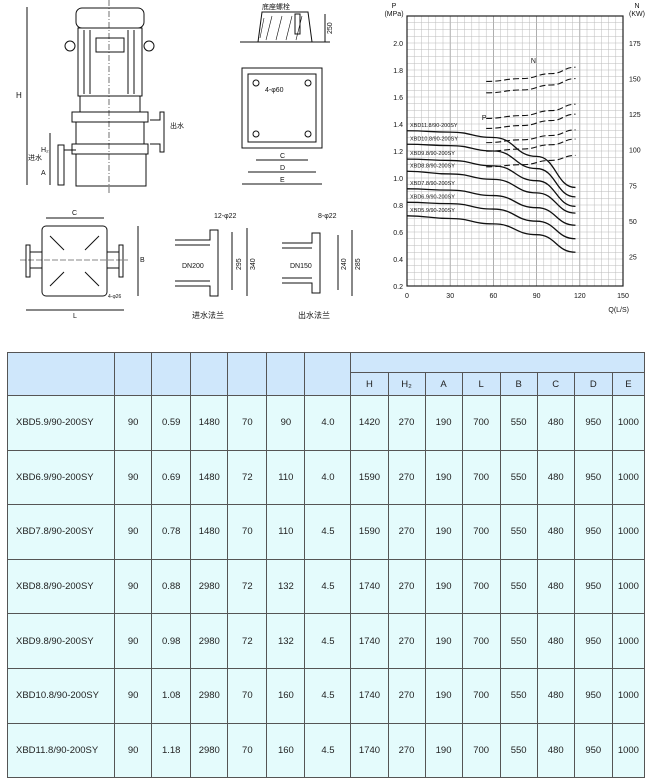 The width and height of the screenshot is (650, 778). What do you see at coordinates (282, 168) in the screenshot?
I see `dim-D: D` at bounding box center [282, 168].